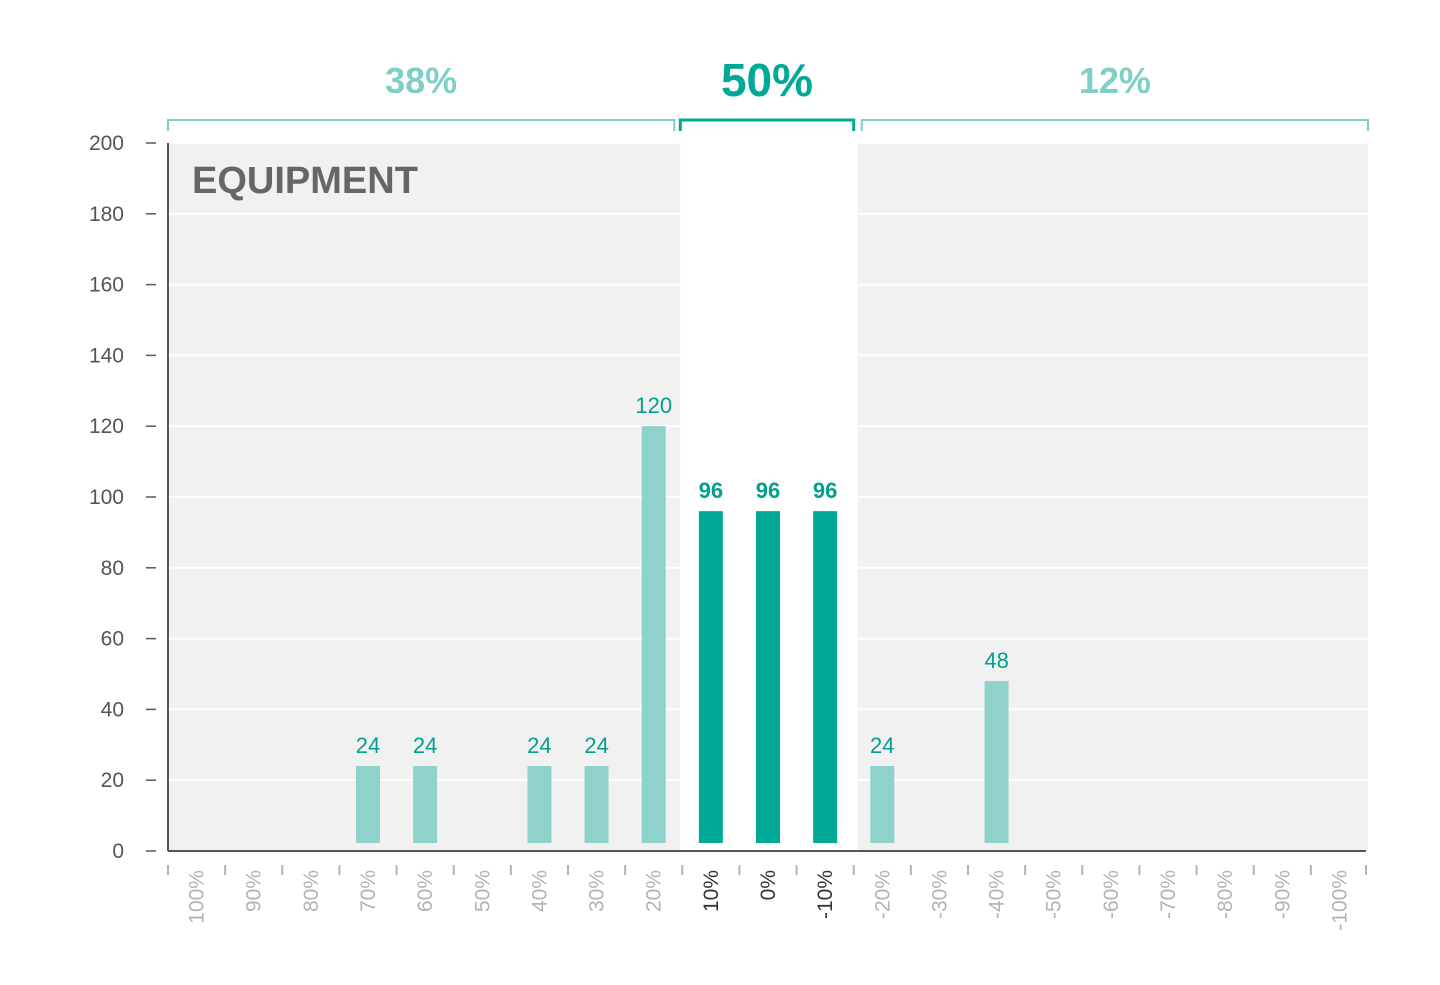 The width and height of the screenshot is (1440, 985). I want to click on y-tick-label: 40, so click(112, 709).